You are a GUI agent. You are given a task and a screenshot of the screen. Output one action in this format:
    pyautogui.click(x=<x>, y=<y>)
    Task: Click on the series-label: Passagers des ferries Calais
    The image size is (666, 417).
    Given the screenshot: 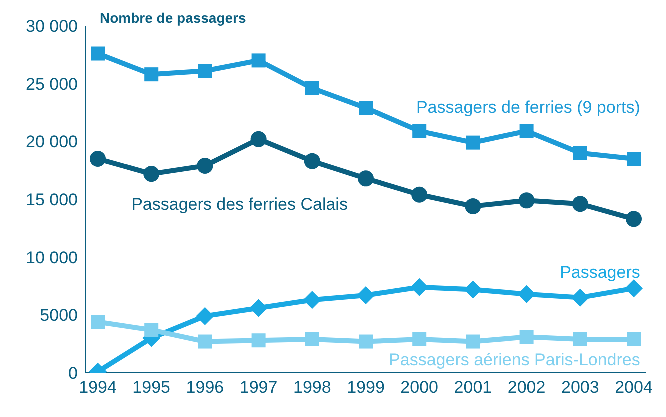 What is the action you would take?
    pyautogui.click(x=240, y=204)
    